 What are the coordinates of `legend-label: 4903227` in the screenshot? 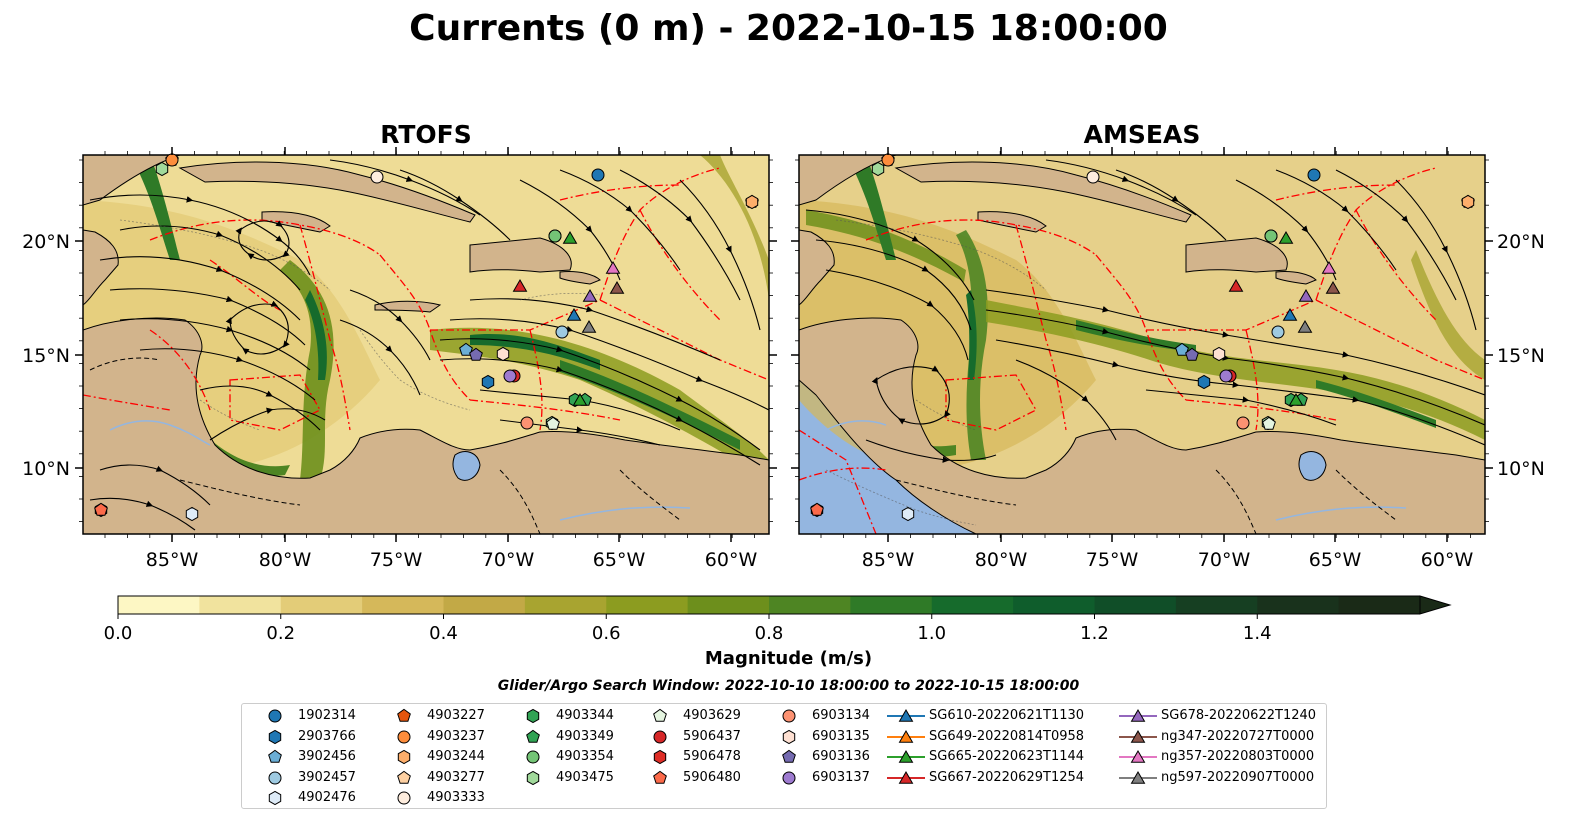 It's located at (456, 715).